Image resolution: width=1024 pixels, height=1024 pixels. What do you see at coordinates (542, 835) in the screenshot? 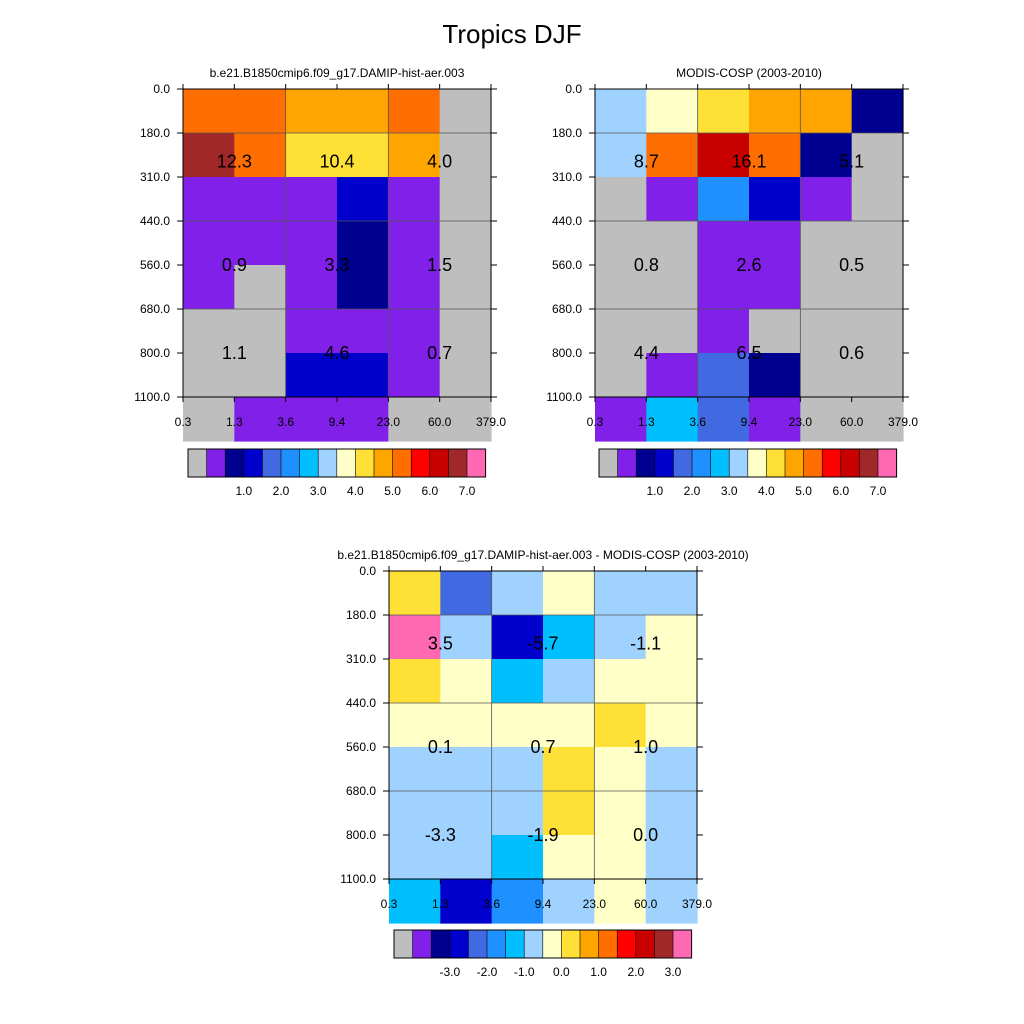
I see `box-total-label: -1.9` at bounding box center [542, 835].